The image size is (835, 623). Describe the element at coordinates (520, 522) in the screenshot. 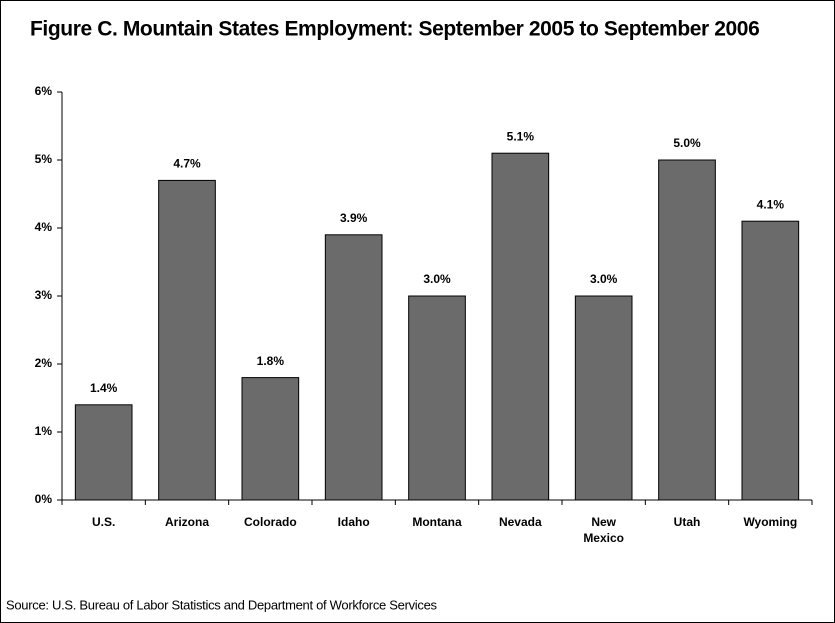

I see `x-tick-label: Nevada` at that location.